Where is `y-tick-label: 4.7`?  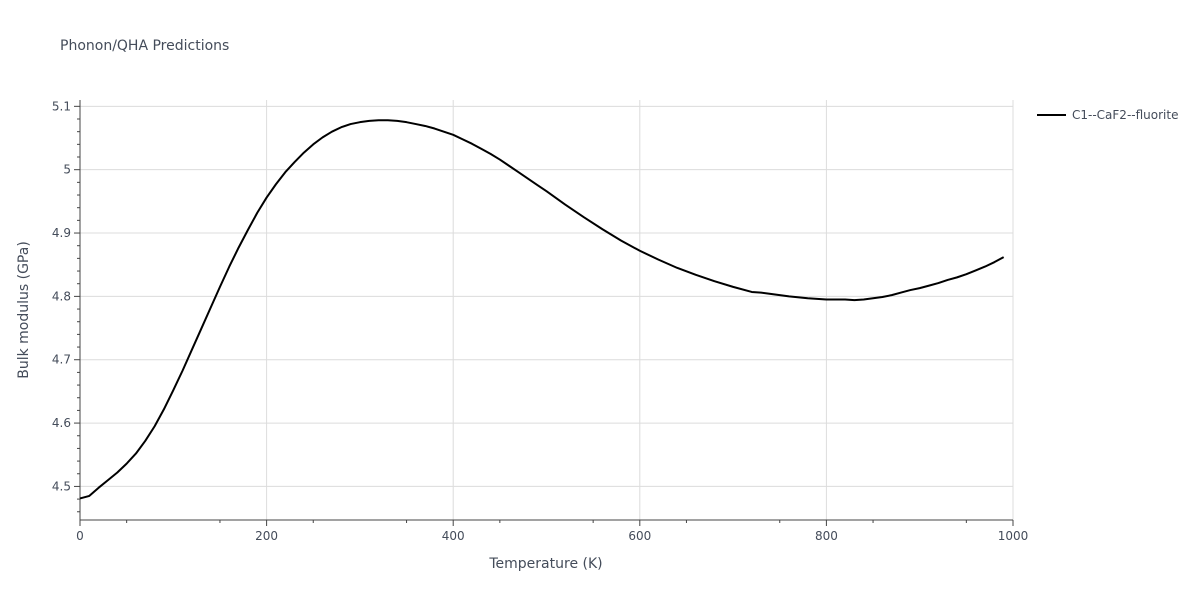 y-tick-label: 4.7 is located at coordinates (61, 360).